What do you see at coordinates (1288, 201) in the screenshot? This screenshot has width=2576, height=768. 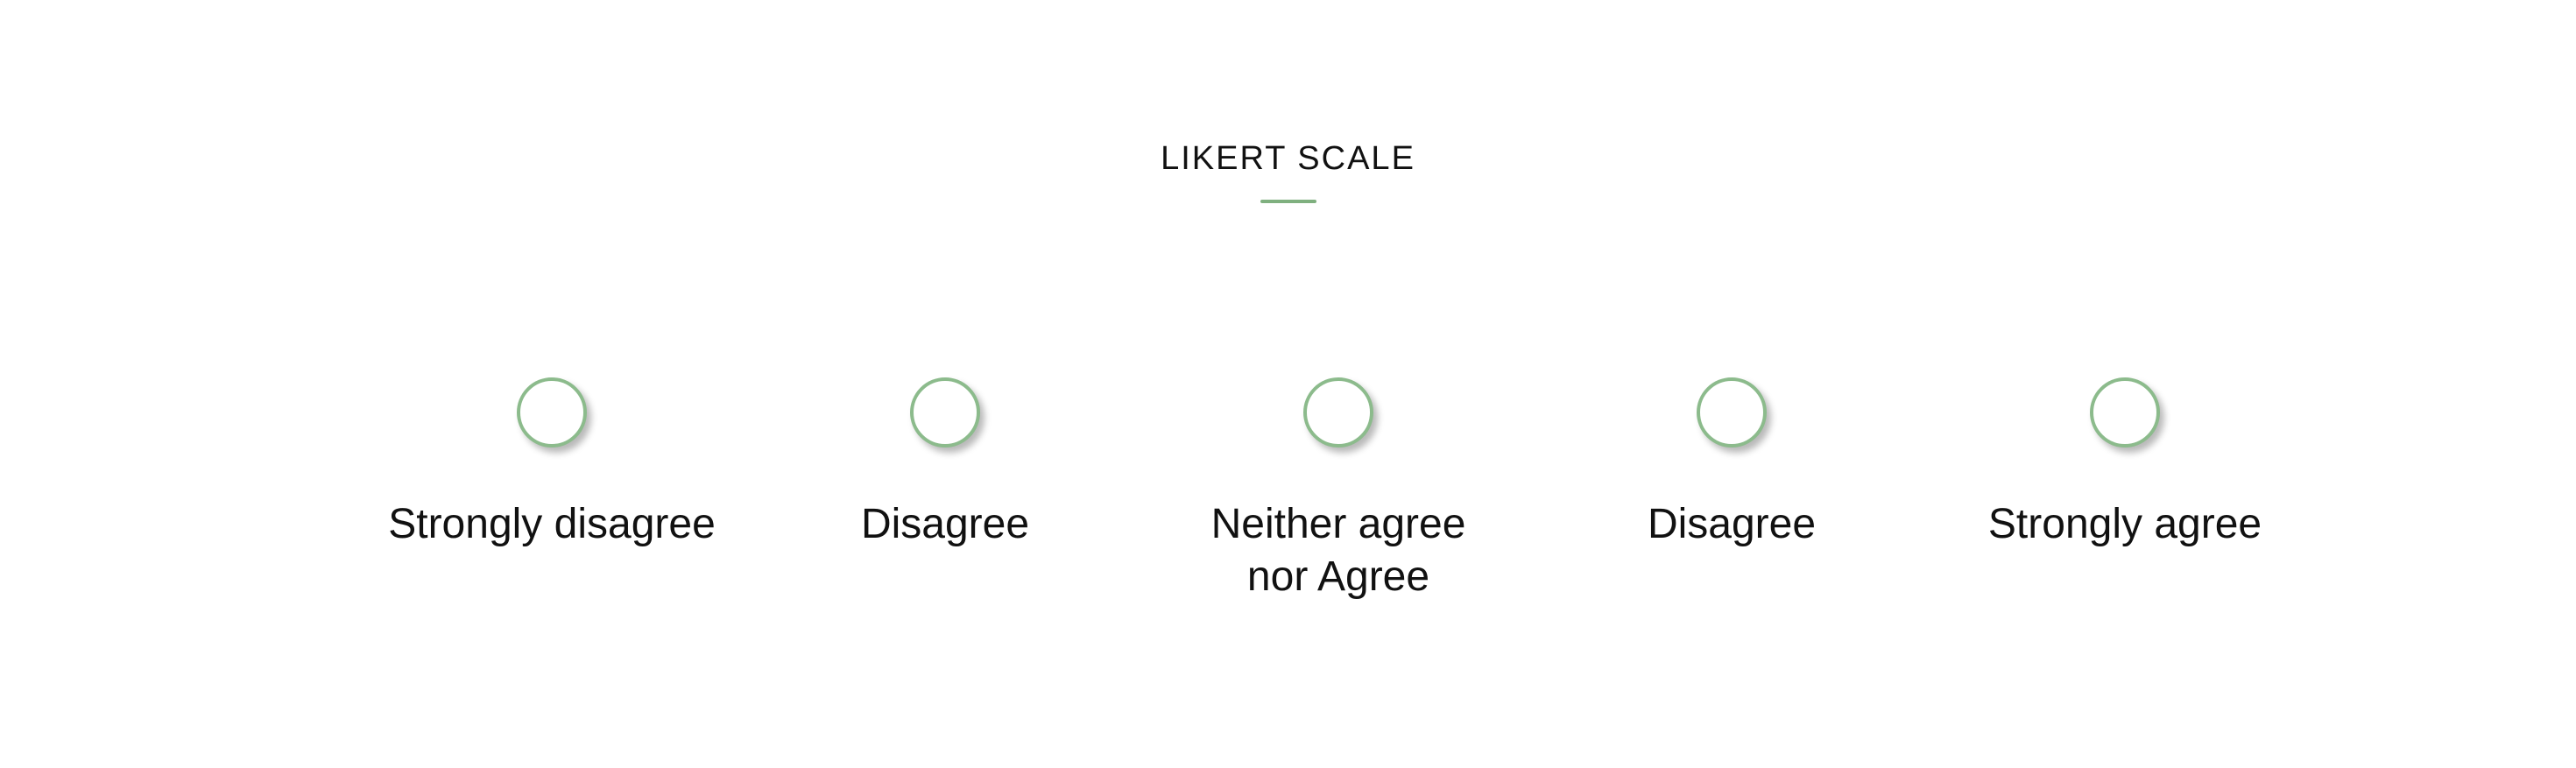 I see `title-underline` at bounding box center [1288, 201].